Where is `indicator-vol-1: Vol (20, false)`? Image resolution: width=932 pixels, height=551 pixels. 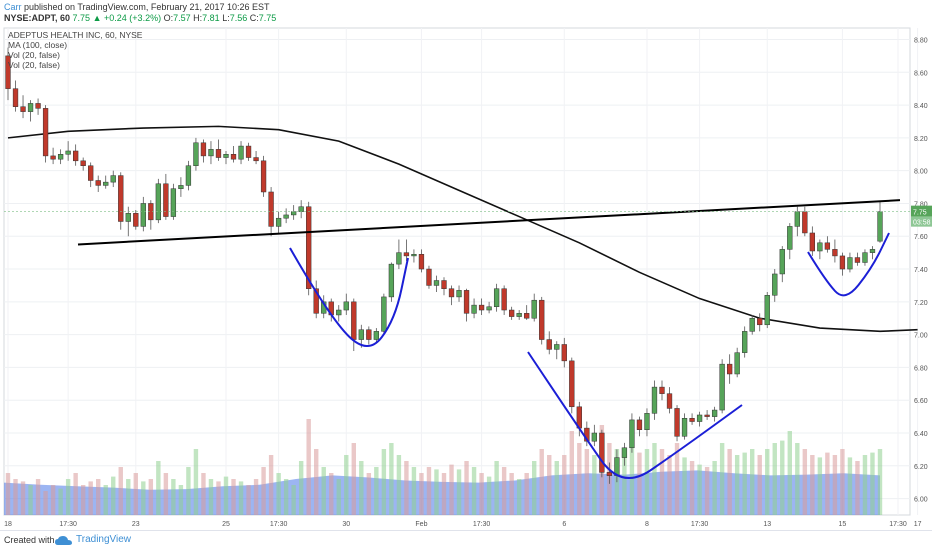 indicator-vol-1: Vol (20, false) is located at coordinates (34, 55).